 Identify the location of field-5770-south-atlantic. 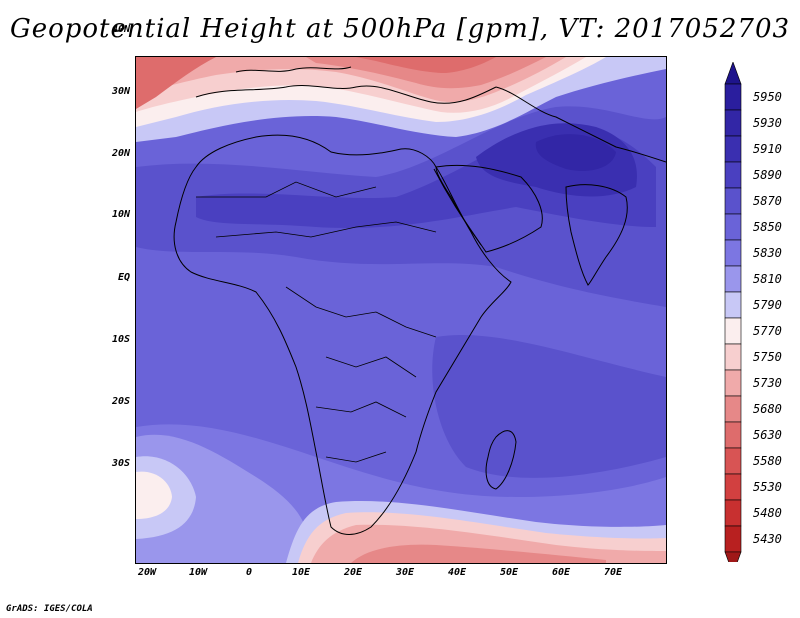
(154, 495).